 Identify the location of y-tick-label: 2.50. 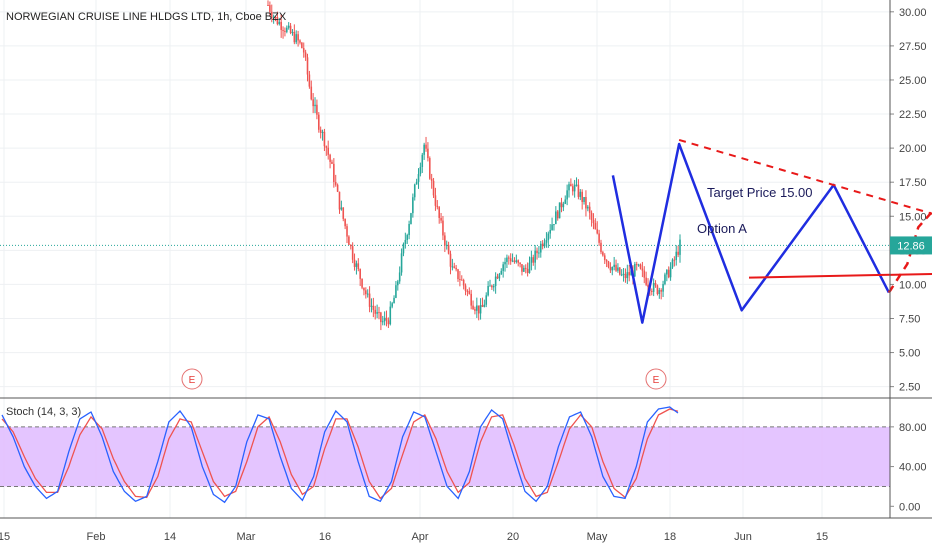
(909, 388).